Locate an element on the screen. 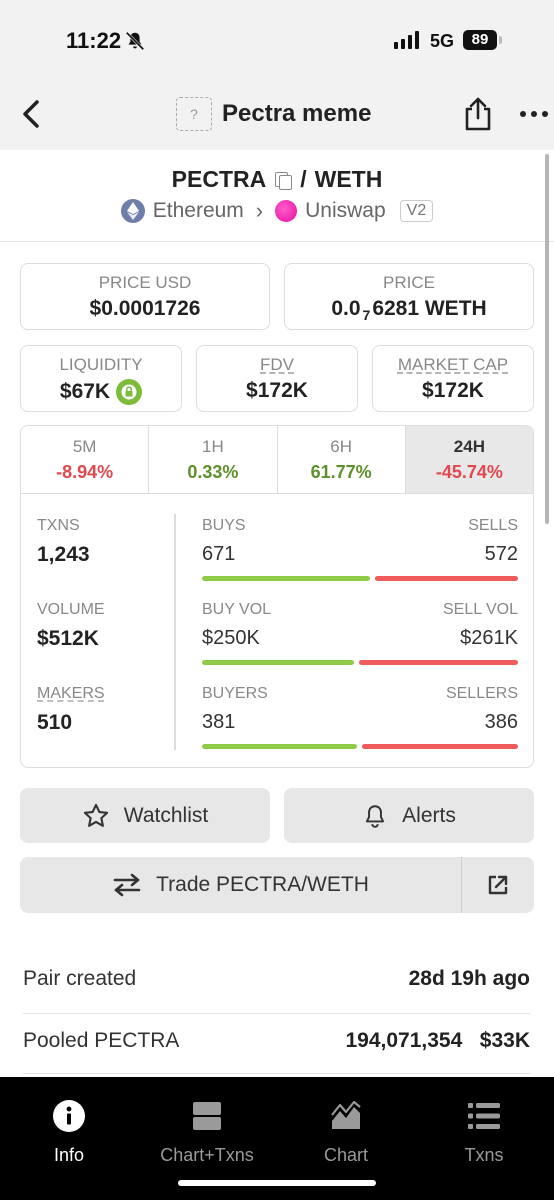  chevron-left-icon is located at coordinates (31, 114).